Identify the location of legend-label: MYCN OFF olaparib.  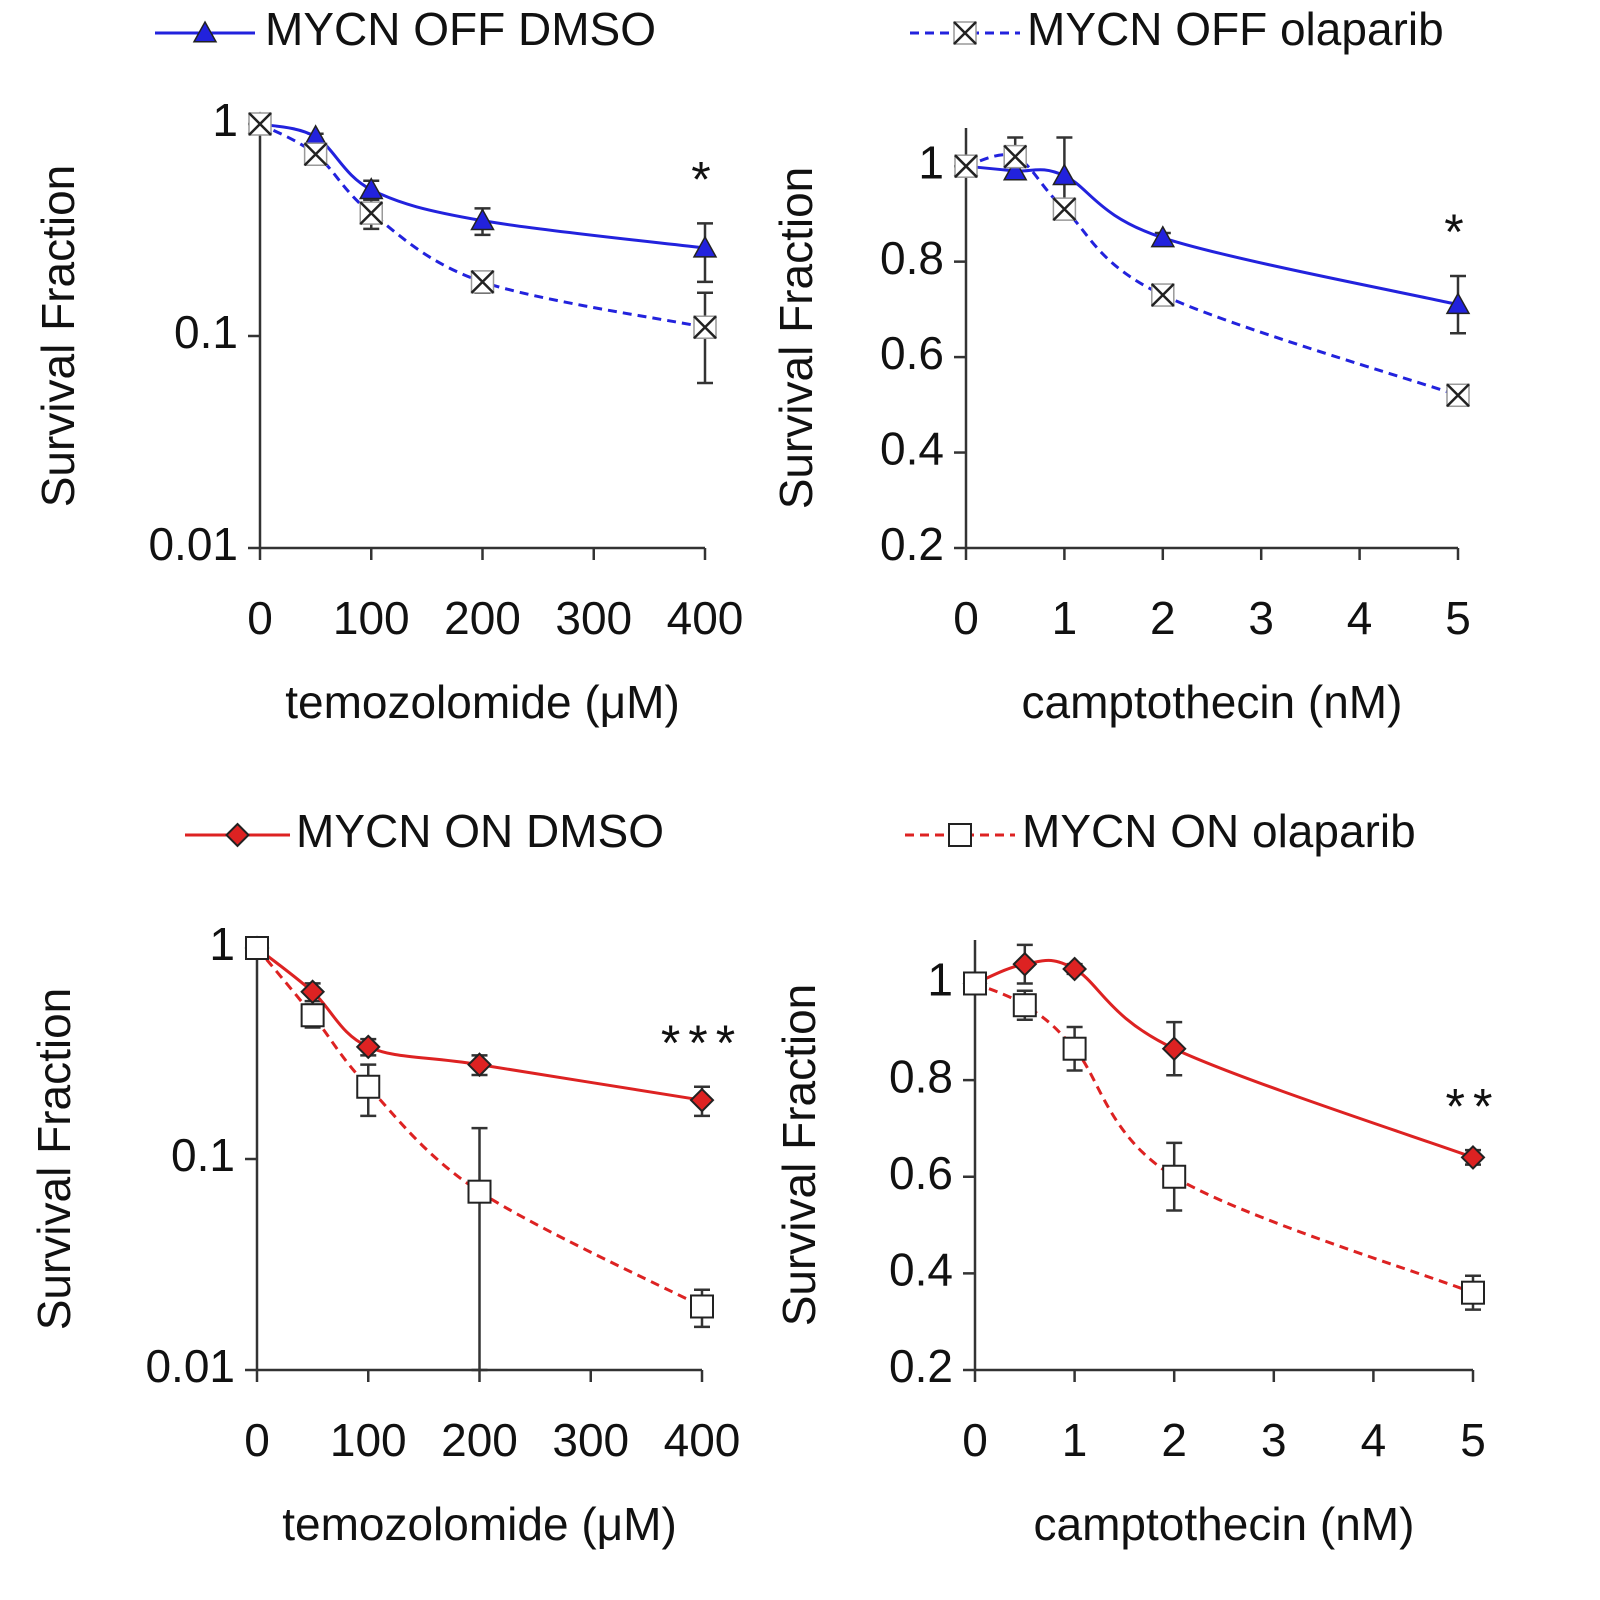
(1235, 29).